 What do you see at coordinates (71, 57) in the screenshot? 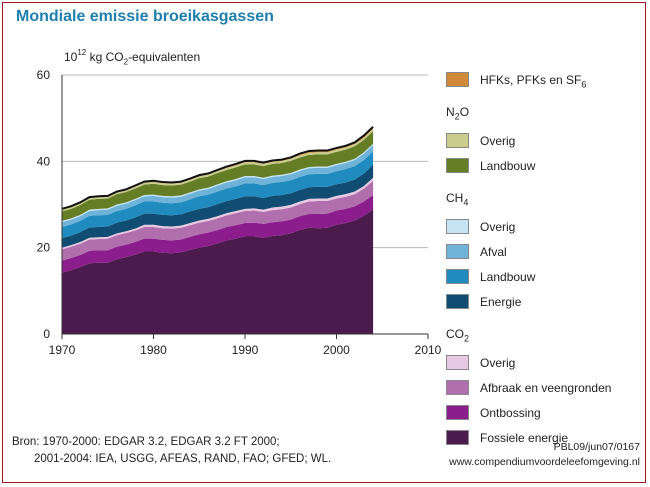
I see `unit-base: 10` at bounding box center [71, 57].